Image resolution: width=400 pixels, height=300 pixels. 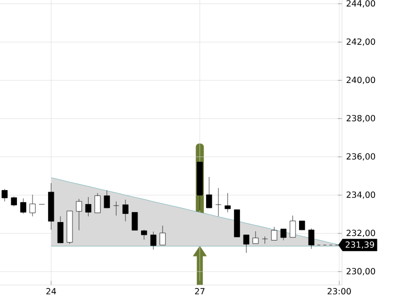 What do you see at coordinates (339, 291) in the screenshot?
I see `x-tick-label: 23:00` at bounding box center [339, 291].